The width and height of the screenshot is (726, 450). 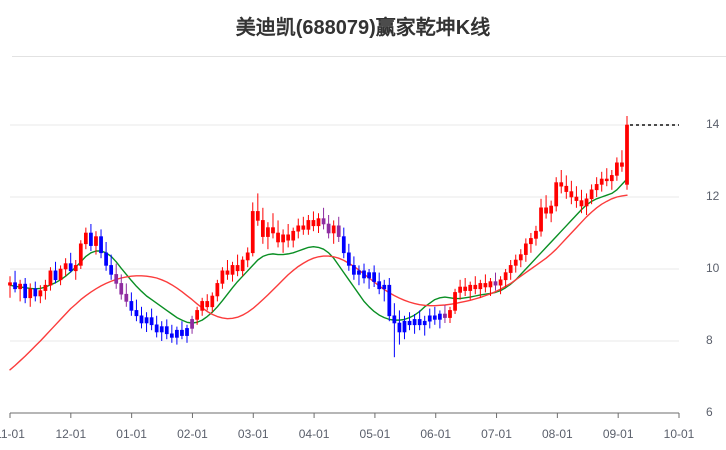 I want to click on x-axis-tick-label: 03-01, so click(x=253, y=434).